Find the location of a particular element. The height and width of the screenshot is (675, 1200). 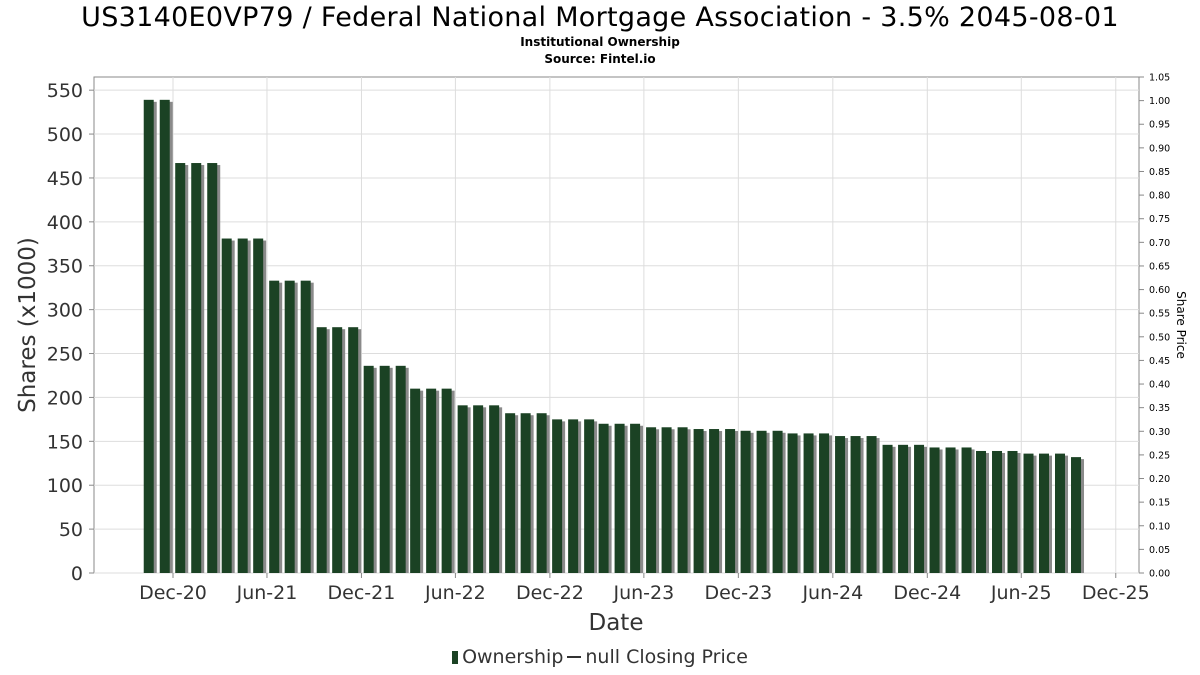

x-tick-label: Dec-22 is located at coordinates (550, 593).